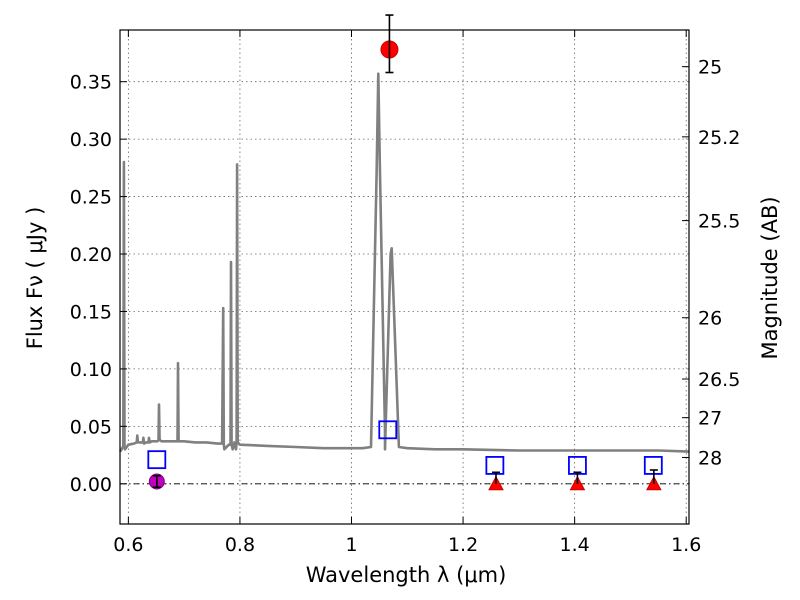 This screenshot has height=600, width=800. What do you see at coordinates (710, 419) in the screenshot?
I see `mag-tick-label: 27` at bounding box center [710, 419].